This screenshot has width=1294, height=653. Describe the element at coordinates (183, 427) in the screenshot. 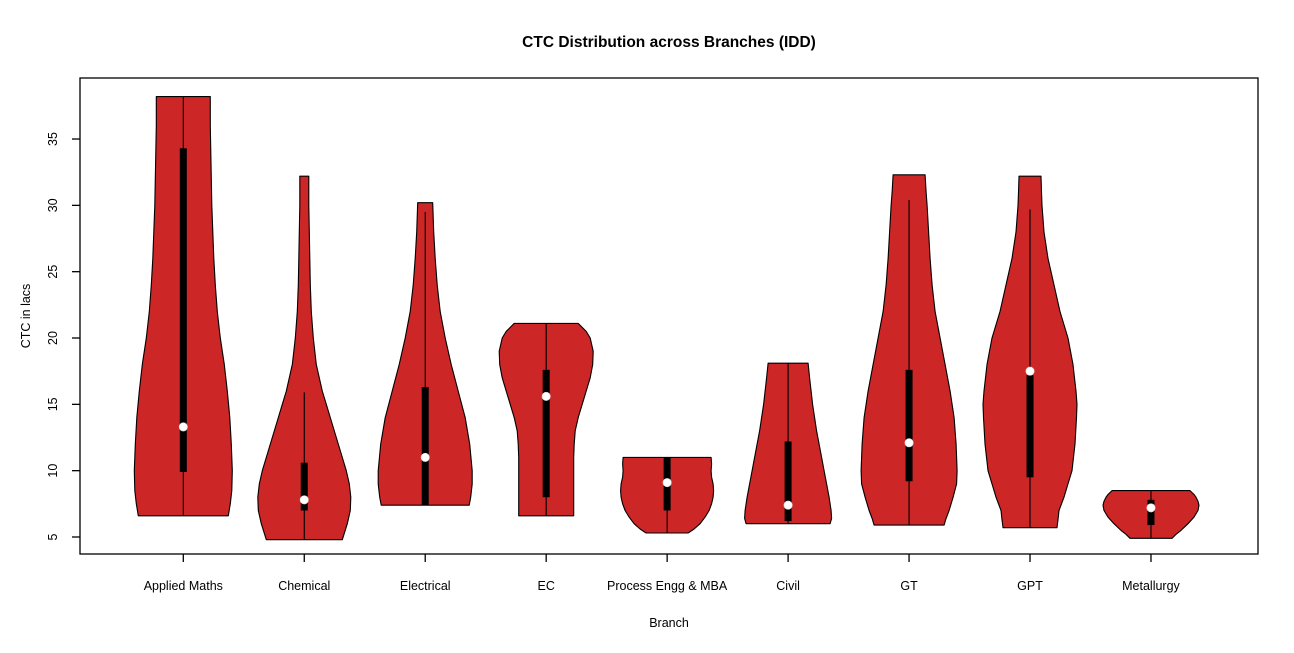

I see `median-dot-applied-maths` at that location.